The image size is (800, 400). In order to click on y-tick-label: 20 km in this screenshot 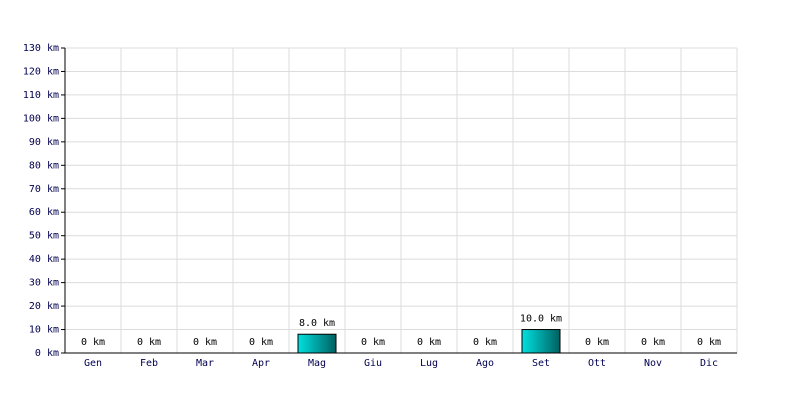, I will do `click(44, 306)`.